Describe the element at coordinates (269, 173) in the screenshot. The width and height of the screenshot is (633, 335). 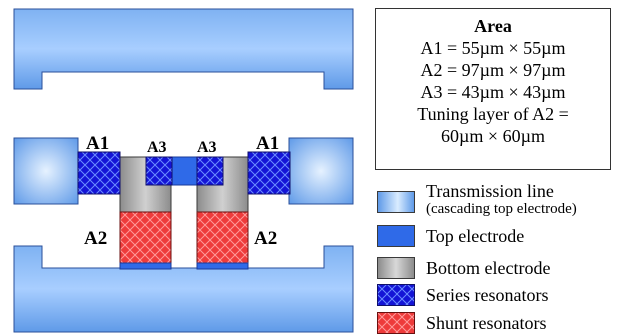
I see `series-resonator-a1-right` at that location.